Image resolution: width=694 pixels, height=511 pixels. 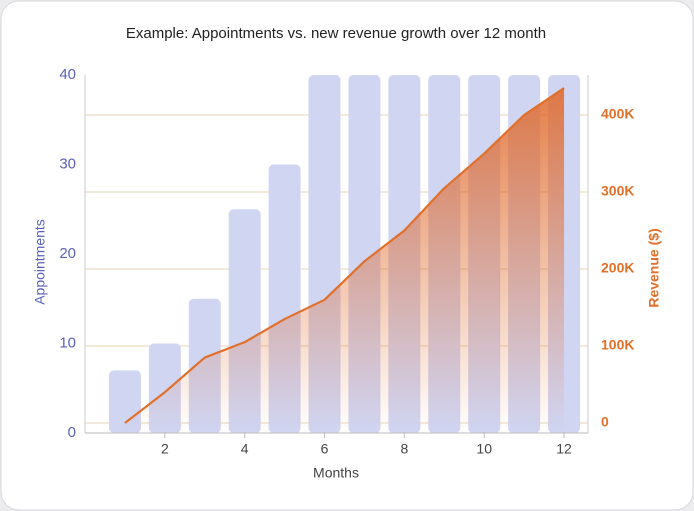 What do you see at coordinates (484, 449) in the screenshot?
I see `x-tick-label: 10` at bounding box center [484, 449].